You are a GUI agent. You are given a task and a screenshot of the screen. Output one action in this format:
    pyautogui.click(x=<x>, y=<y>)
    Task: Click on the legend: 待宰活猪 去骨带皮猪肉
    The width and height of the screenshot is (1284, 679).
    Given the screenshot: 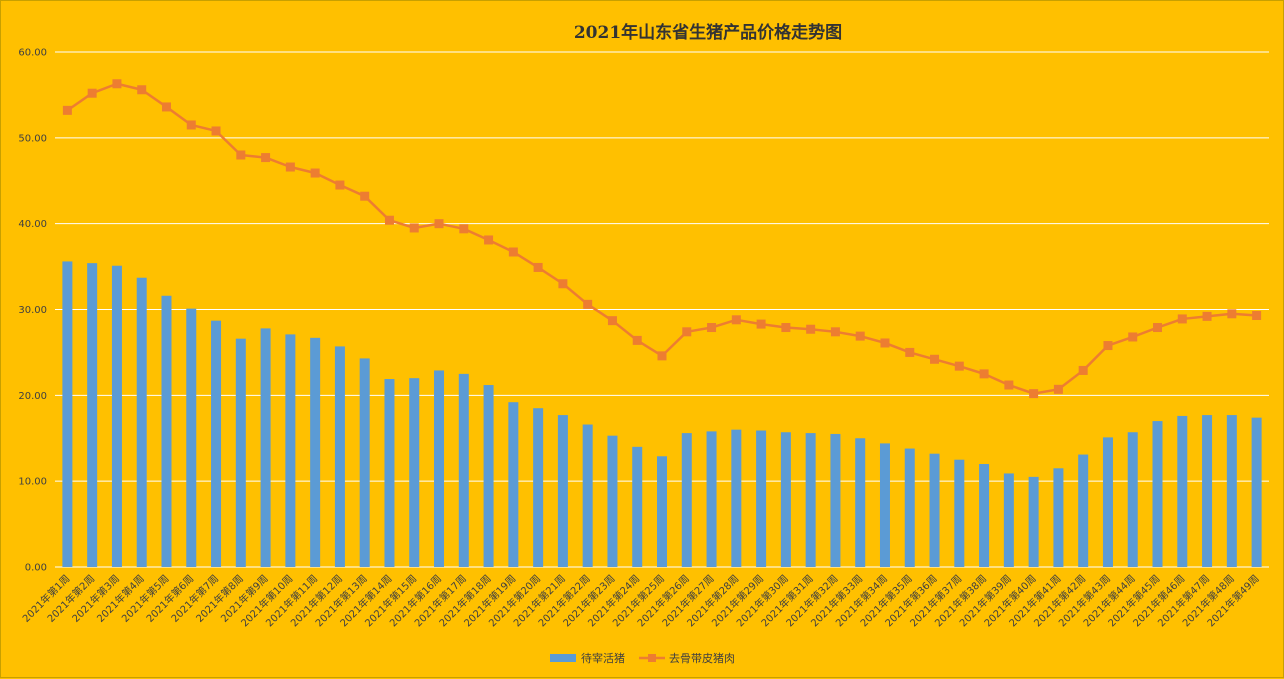 What is the action you would take?
    pyautogui.click(x=642, y=658)
    